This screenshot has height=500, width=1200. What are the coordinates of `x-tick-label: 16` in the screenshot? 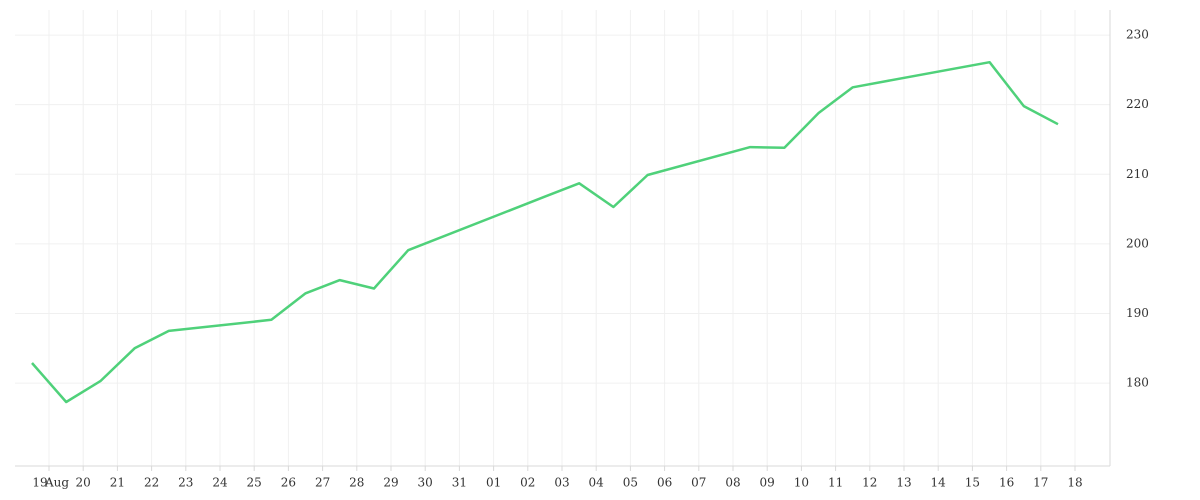 It's located at (1006, 483).